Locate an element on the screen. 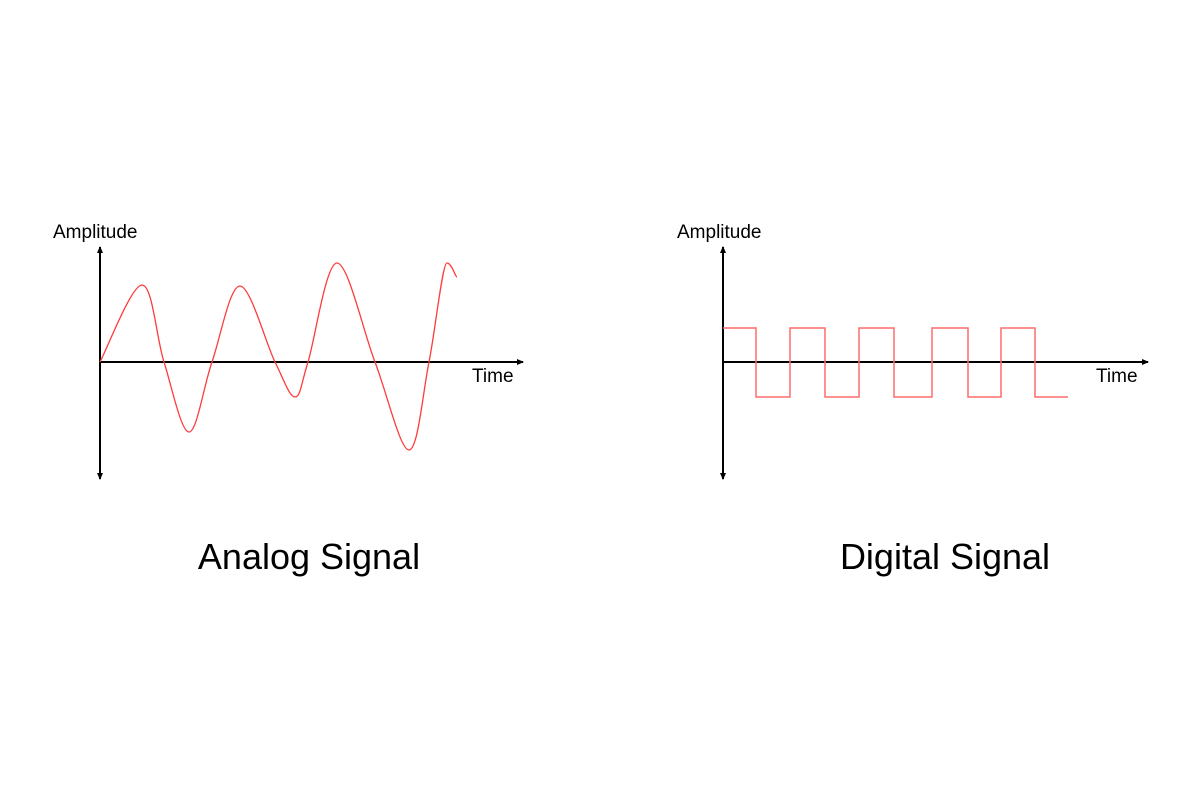 Image resolution: width=1200 pixels, height=800 pixels. analog-wave is located at coordinates (278, 356).